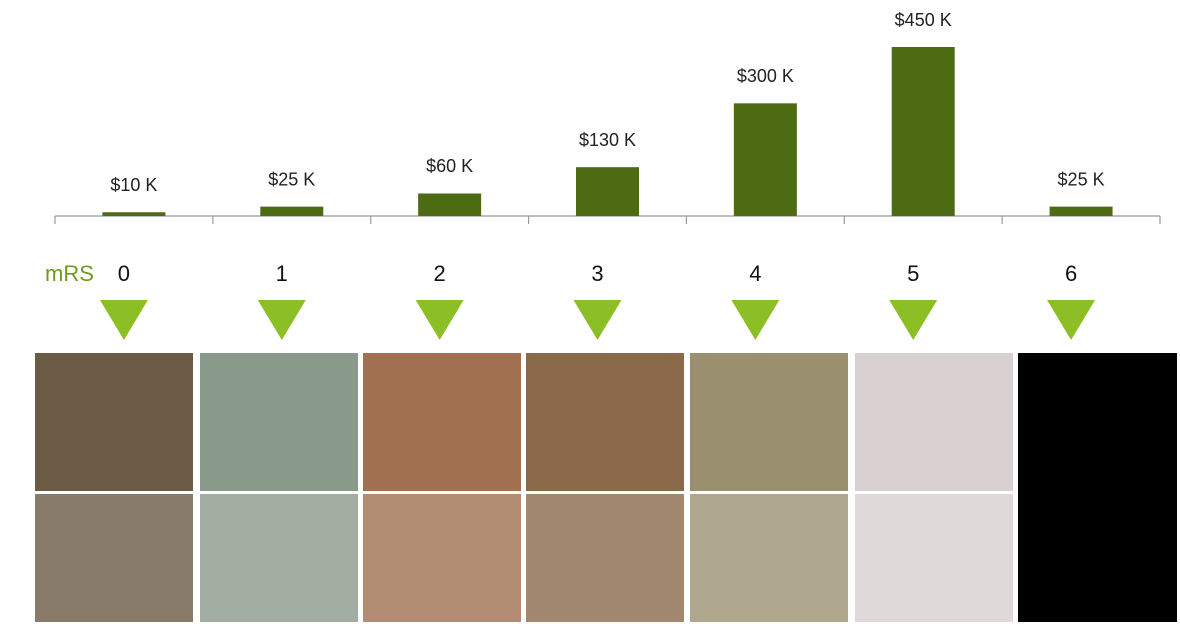 Image resolution: width=1180 pixels, height=624 pixels. I want to click on x-tick-label: 6, so click(1071, 273).